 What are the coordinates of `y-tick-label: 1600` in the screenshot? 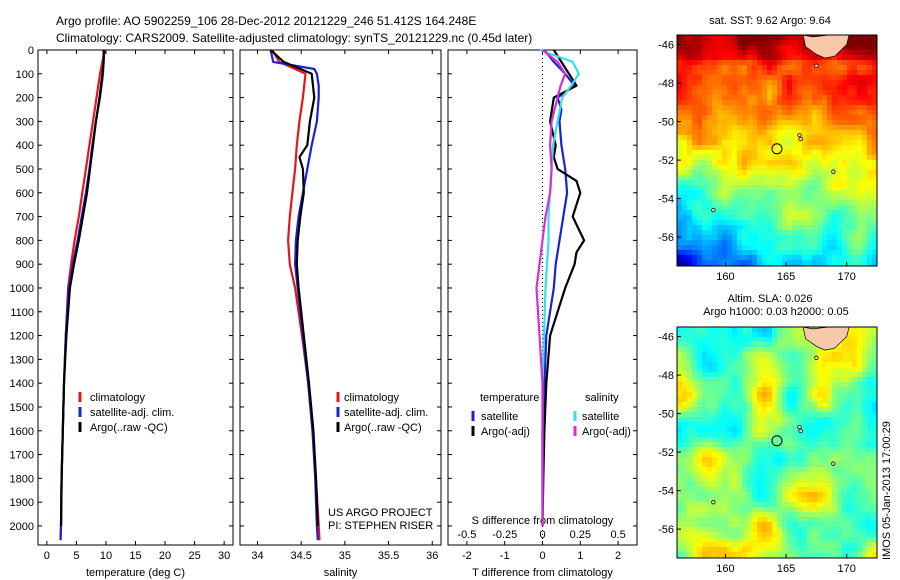 It's located at (22, 432).